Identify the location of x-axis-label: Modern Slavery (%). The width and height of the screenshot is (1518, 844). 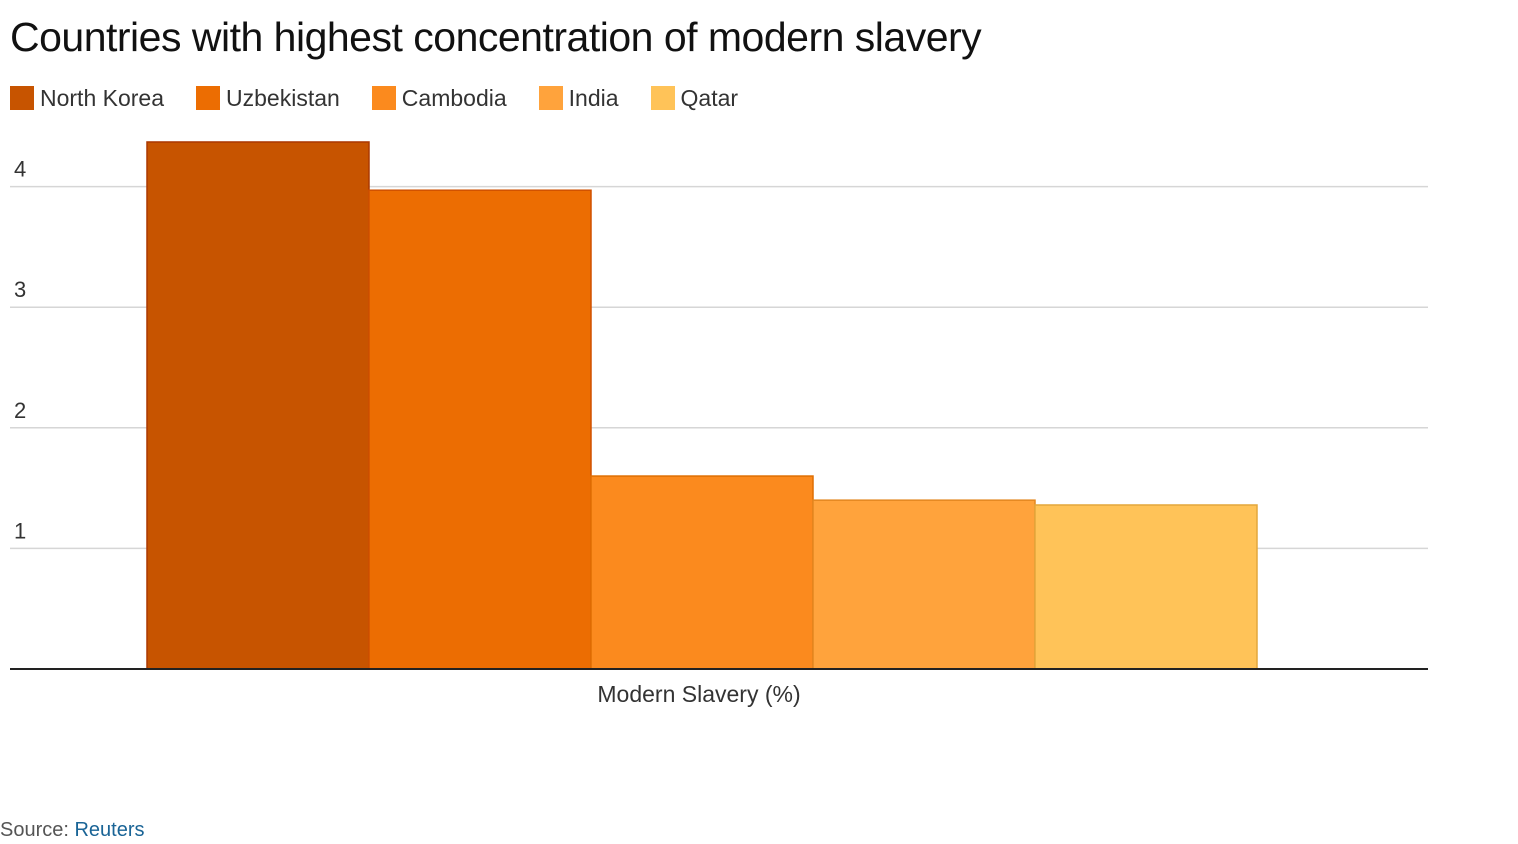
(698, 694).